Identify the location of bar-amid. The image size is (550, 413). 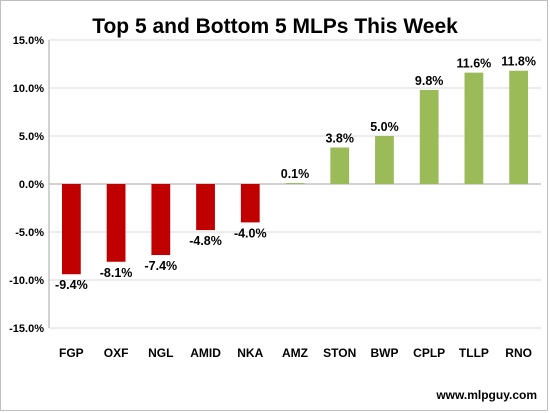
(205, 207).